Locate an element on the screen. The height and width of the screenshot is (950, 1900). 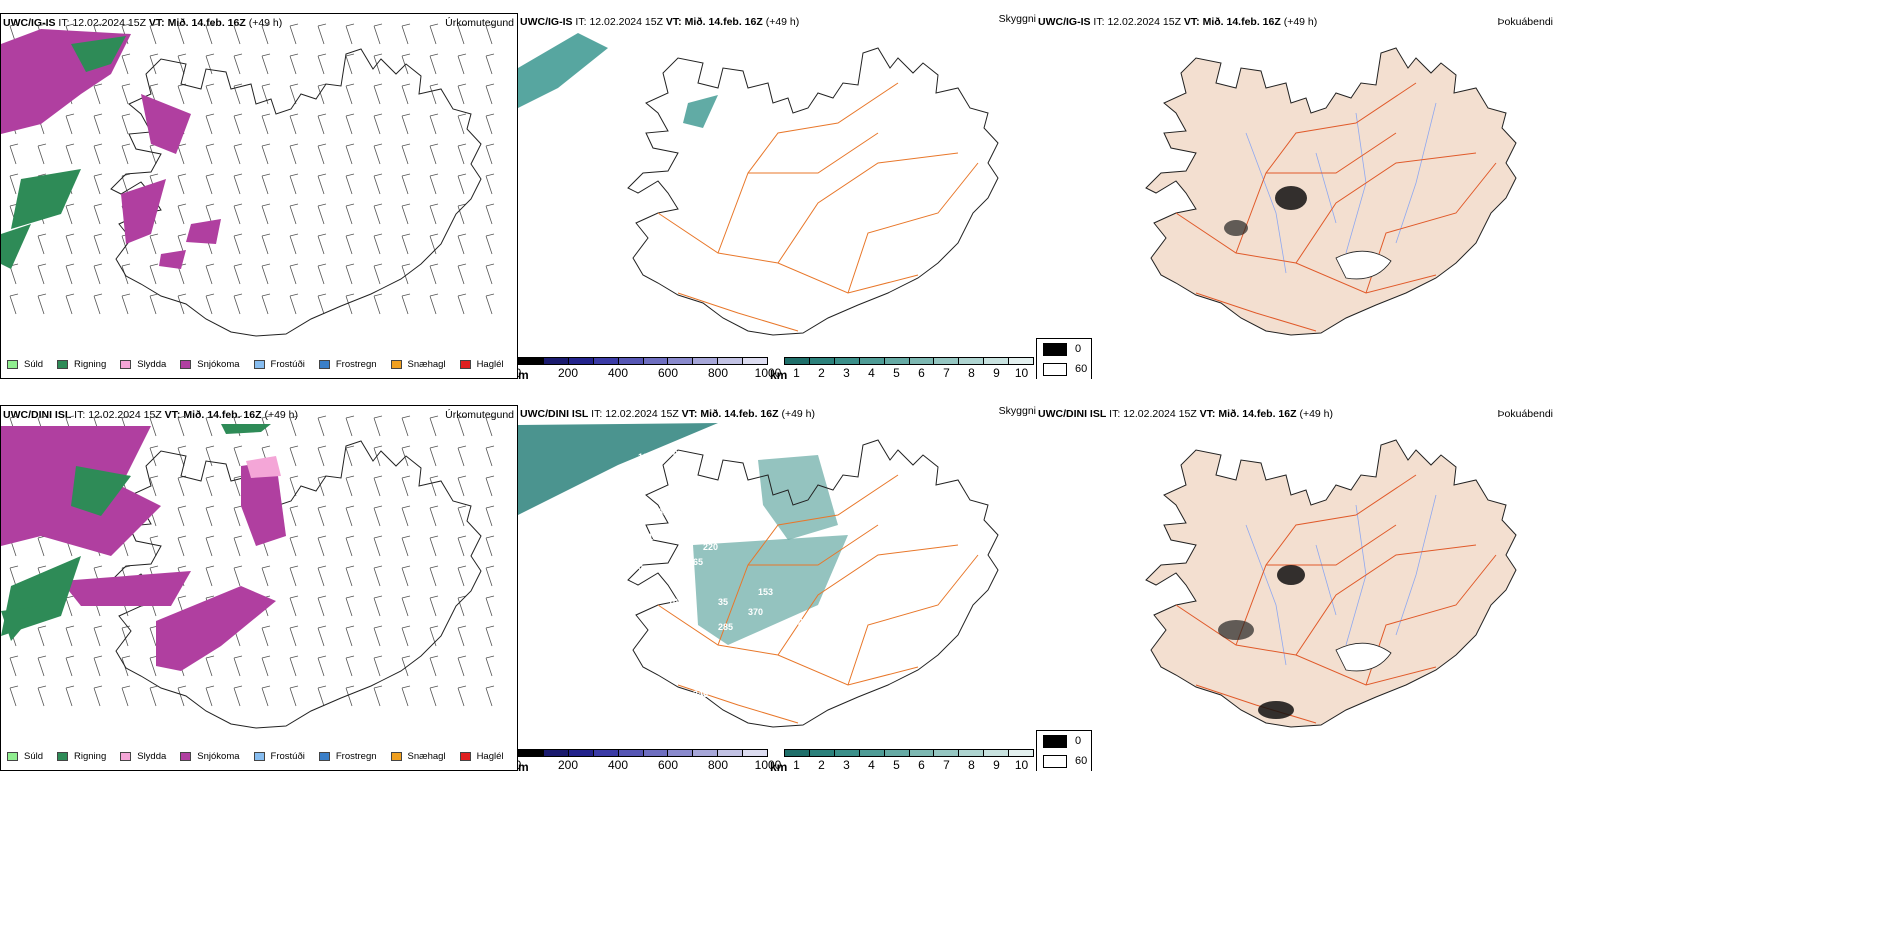
visibility-label: 187 is located at coordinates (655, 587).